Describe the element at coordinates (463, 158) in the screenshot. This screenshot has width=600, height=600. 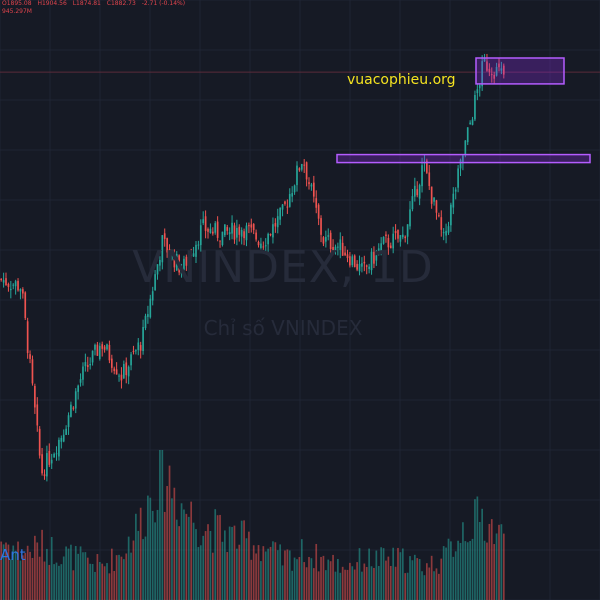
I see `resistance-zone` at that location.